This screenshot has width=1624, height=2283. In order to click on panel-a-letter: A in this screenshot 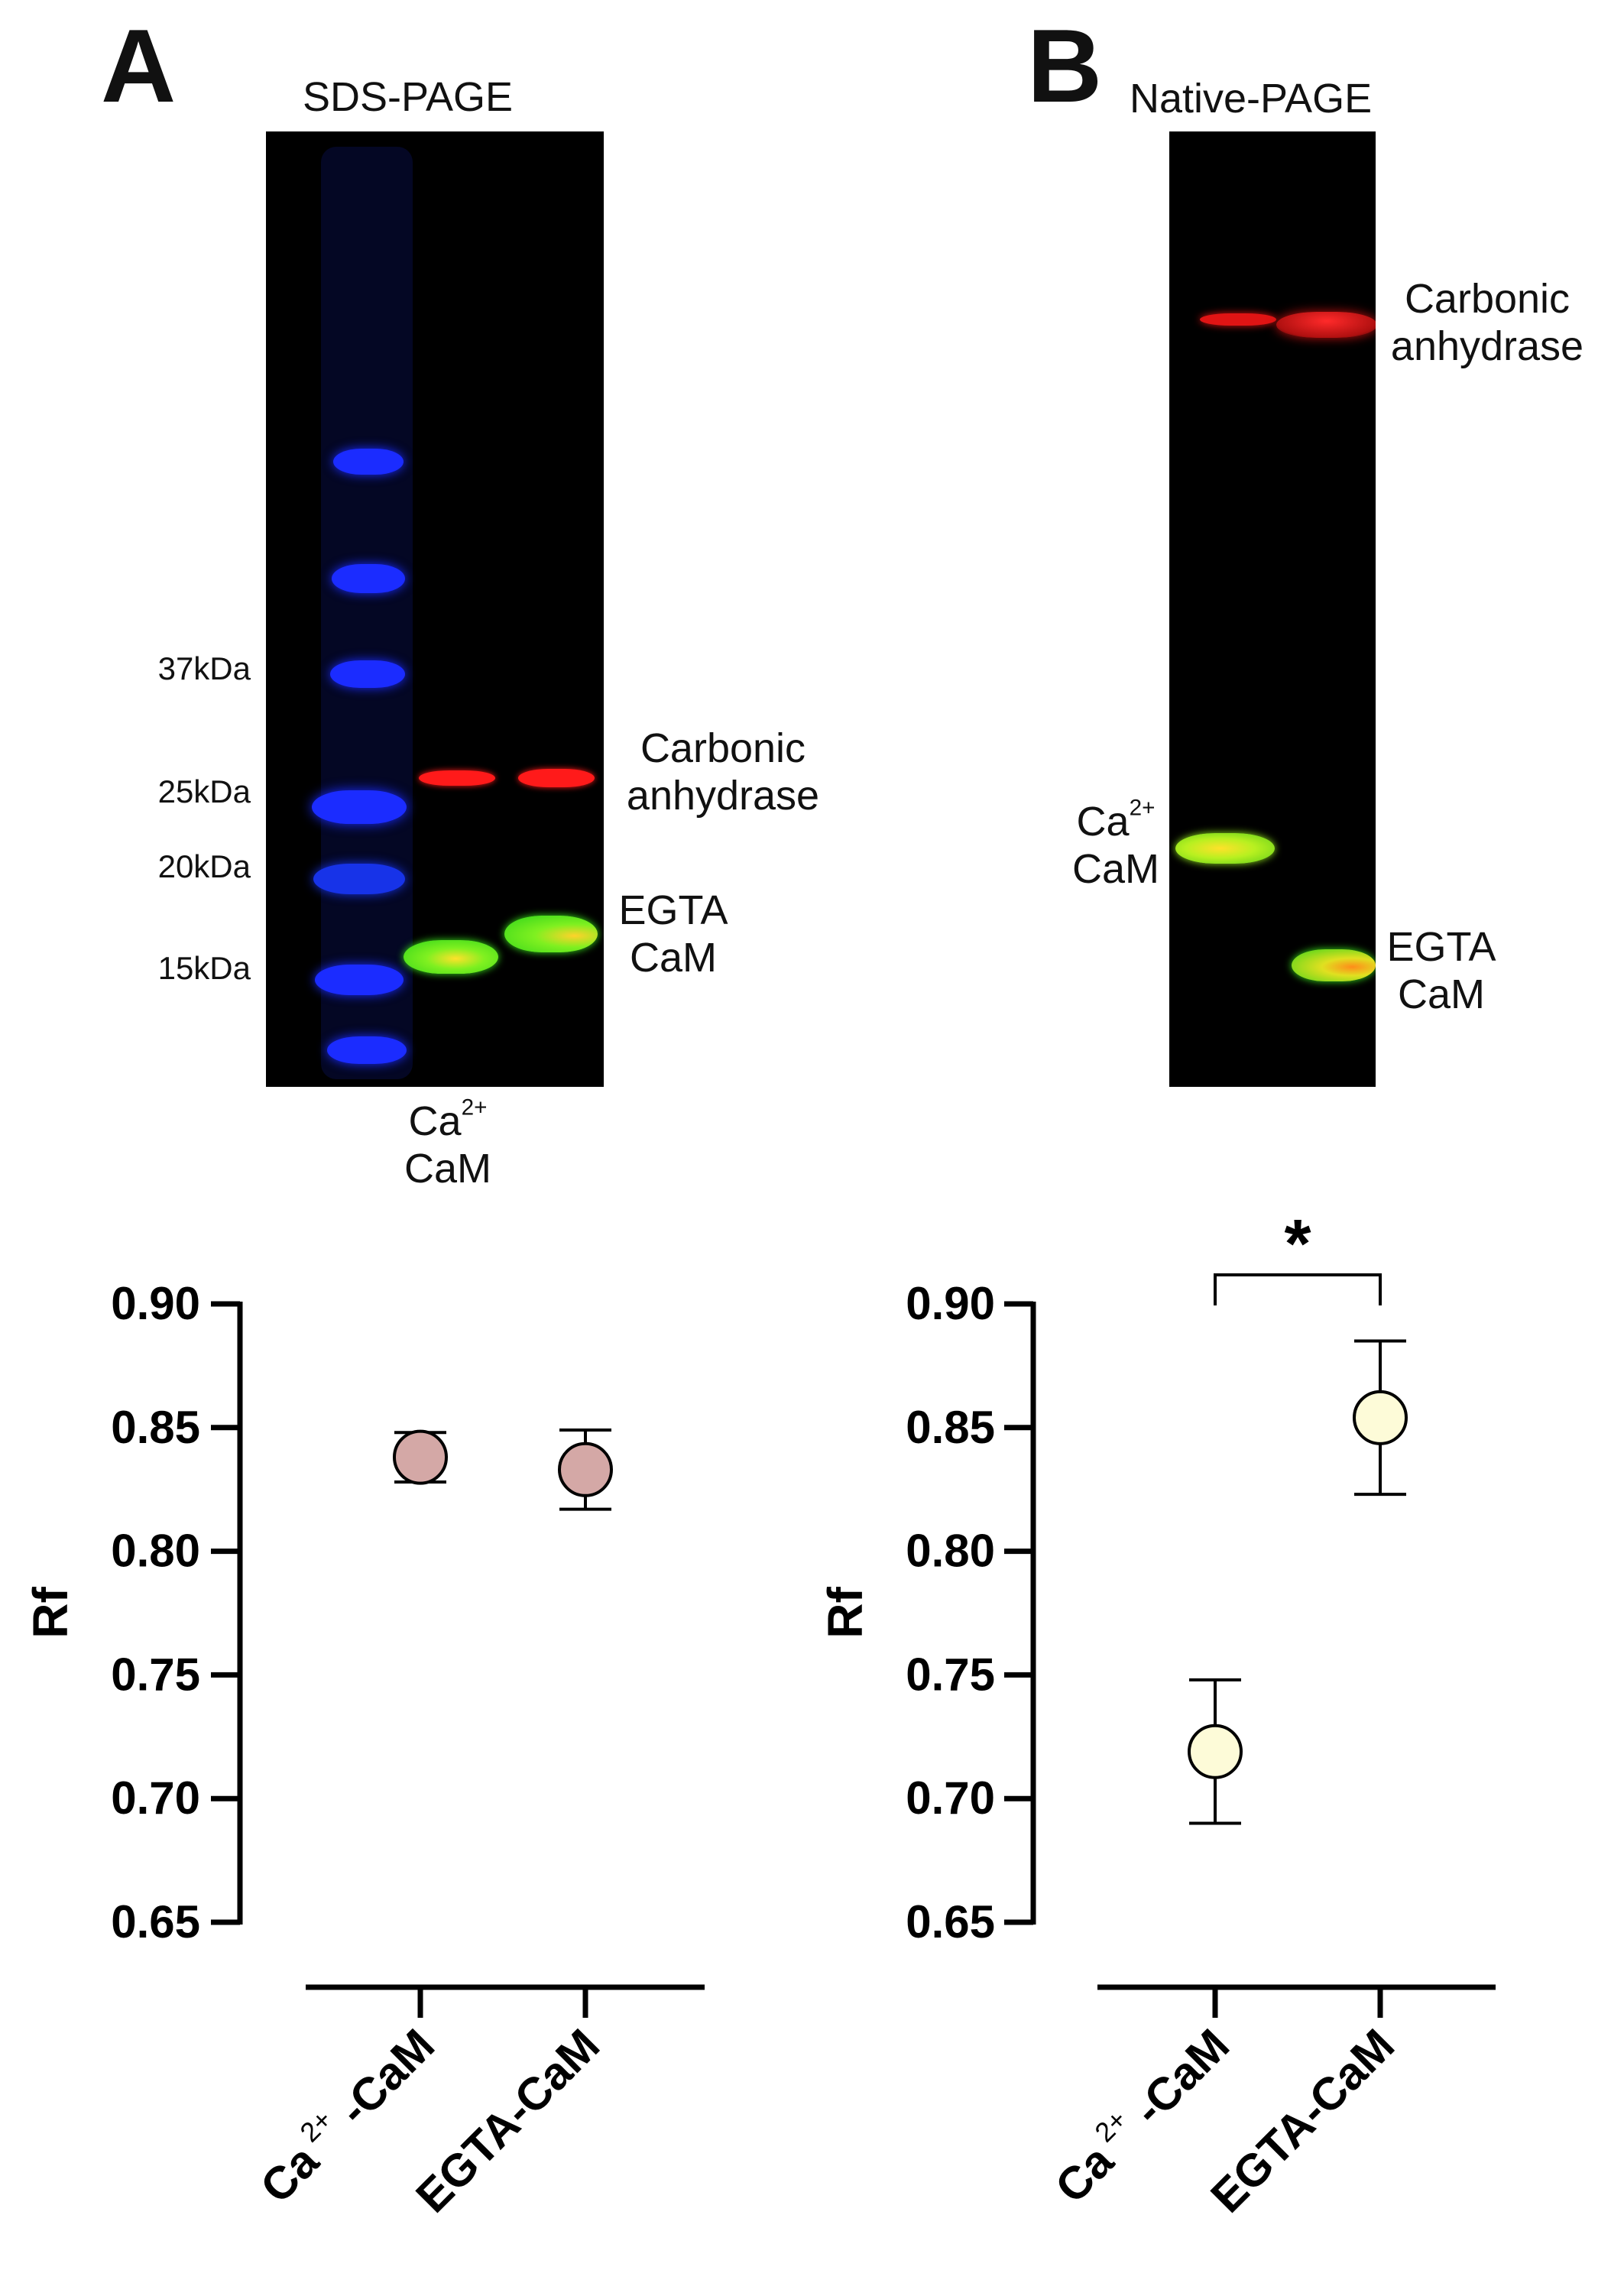, I will do `click(139, 66)`.